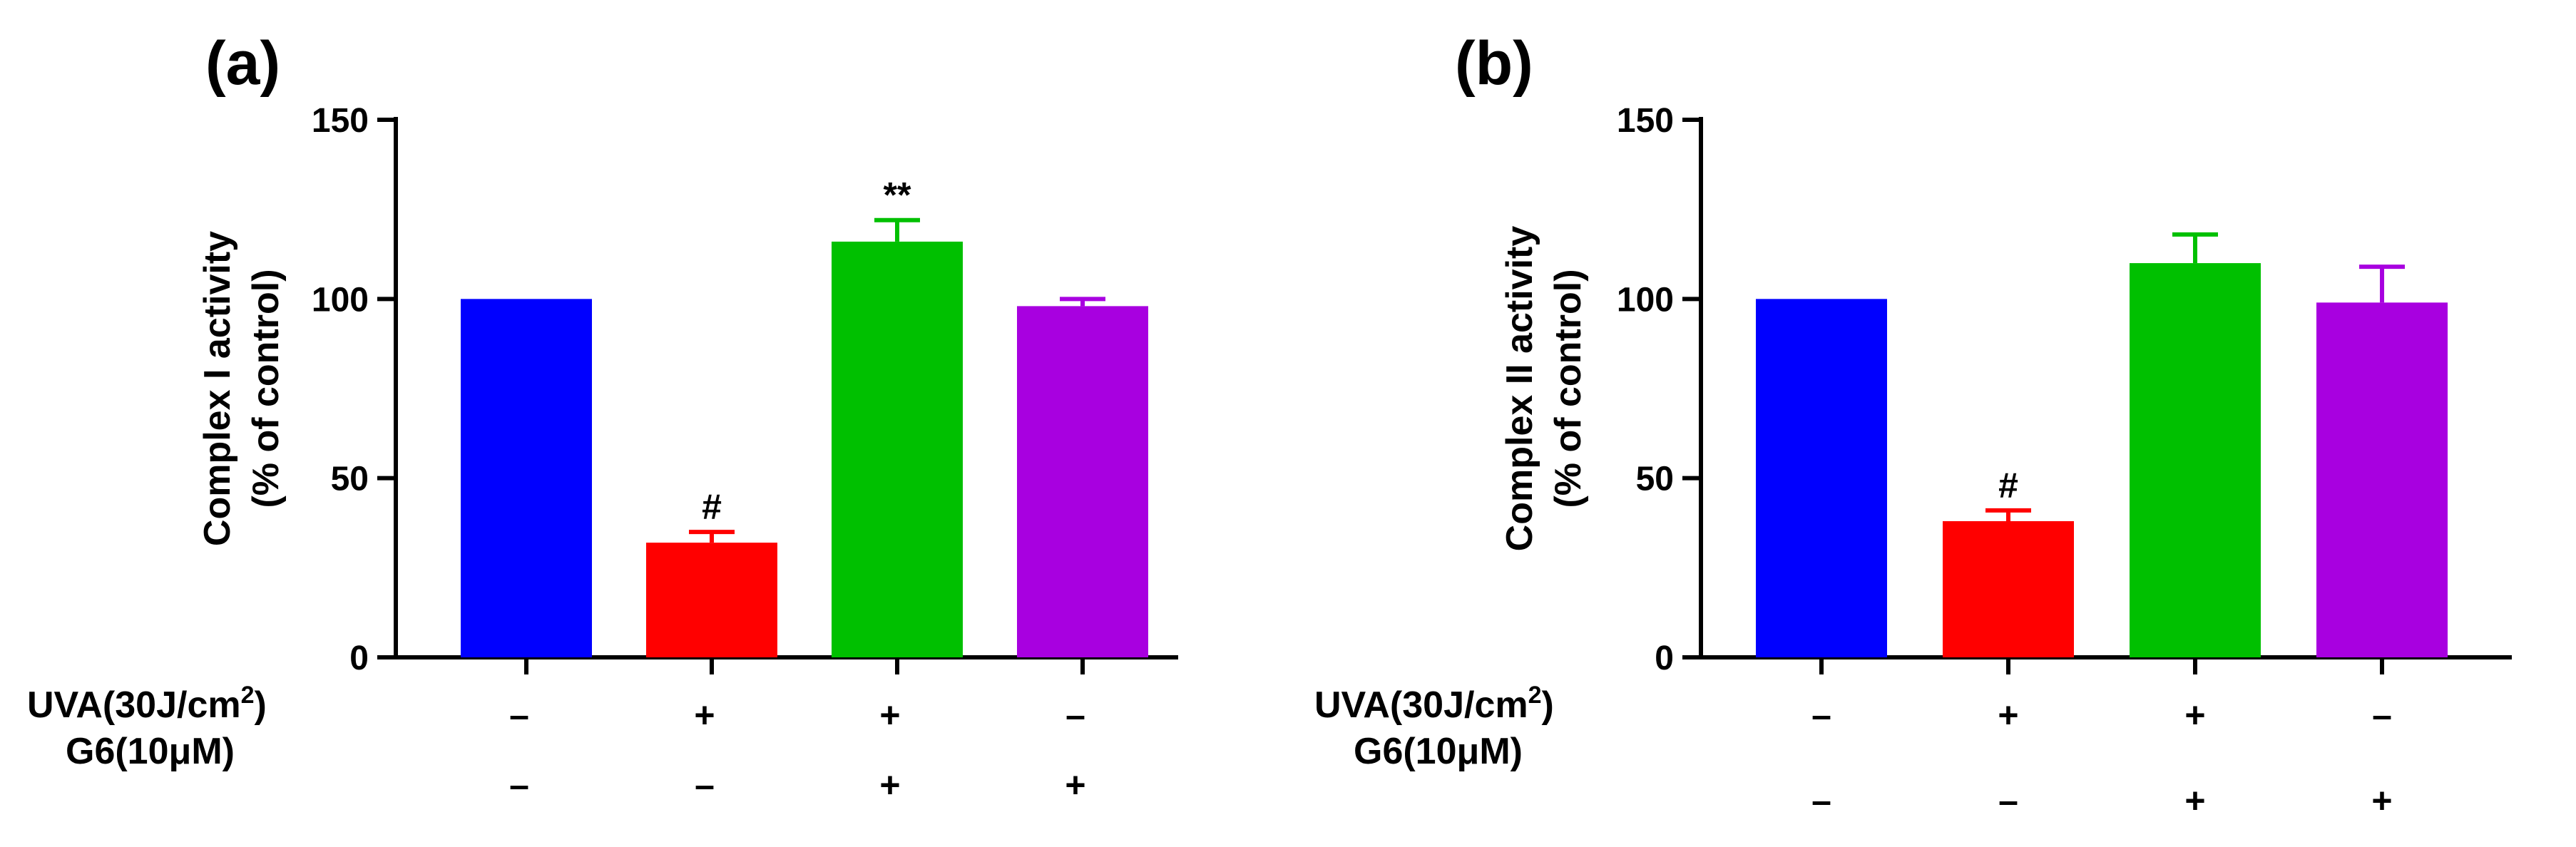 The image size is (2576, 847). I want to click on y-axis-label-line1: Complex I activity, so click(217, 388).